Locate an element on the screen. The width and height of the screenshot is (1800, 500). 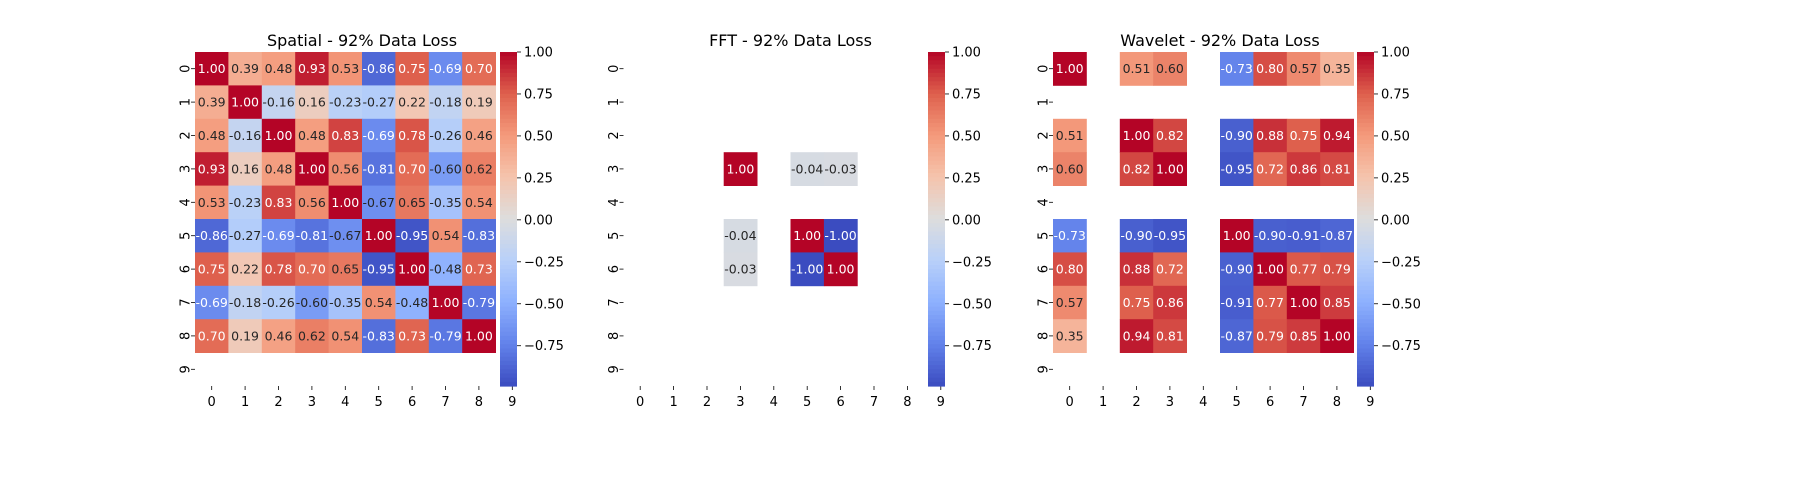
cell-value-label: -0.81 is located at coordinates (379, 168).